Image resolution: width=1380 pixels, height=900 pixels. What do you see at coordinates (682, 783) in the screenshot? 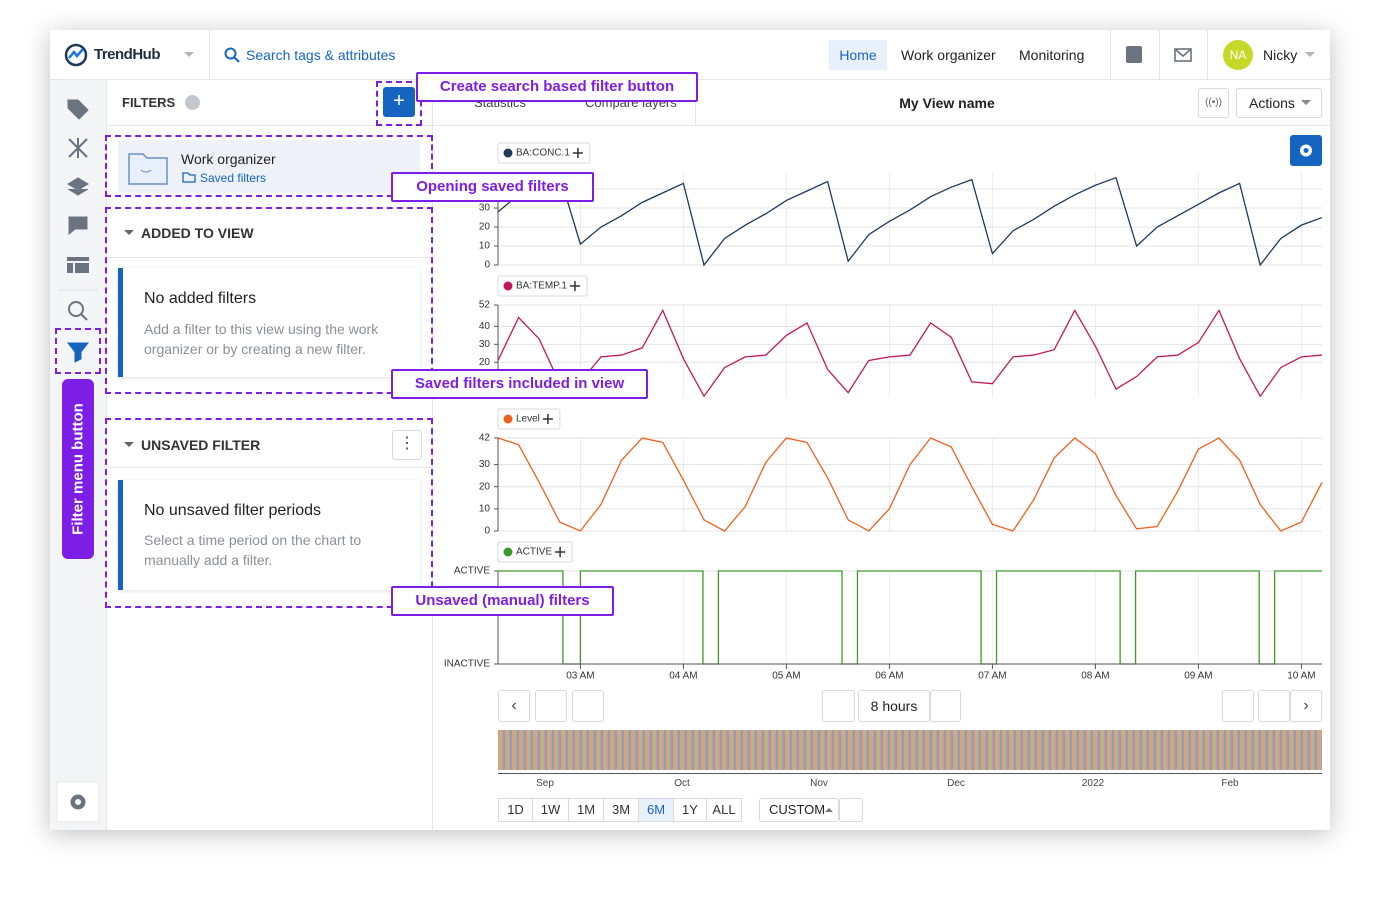
I see `navigator-label: Oct` at bounding box center [682, 783].